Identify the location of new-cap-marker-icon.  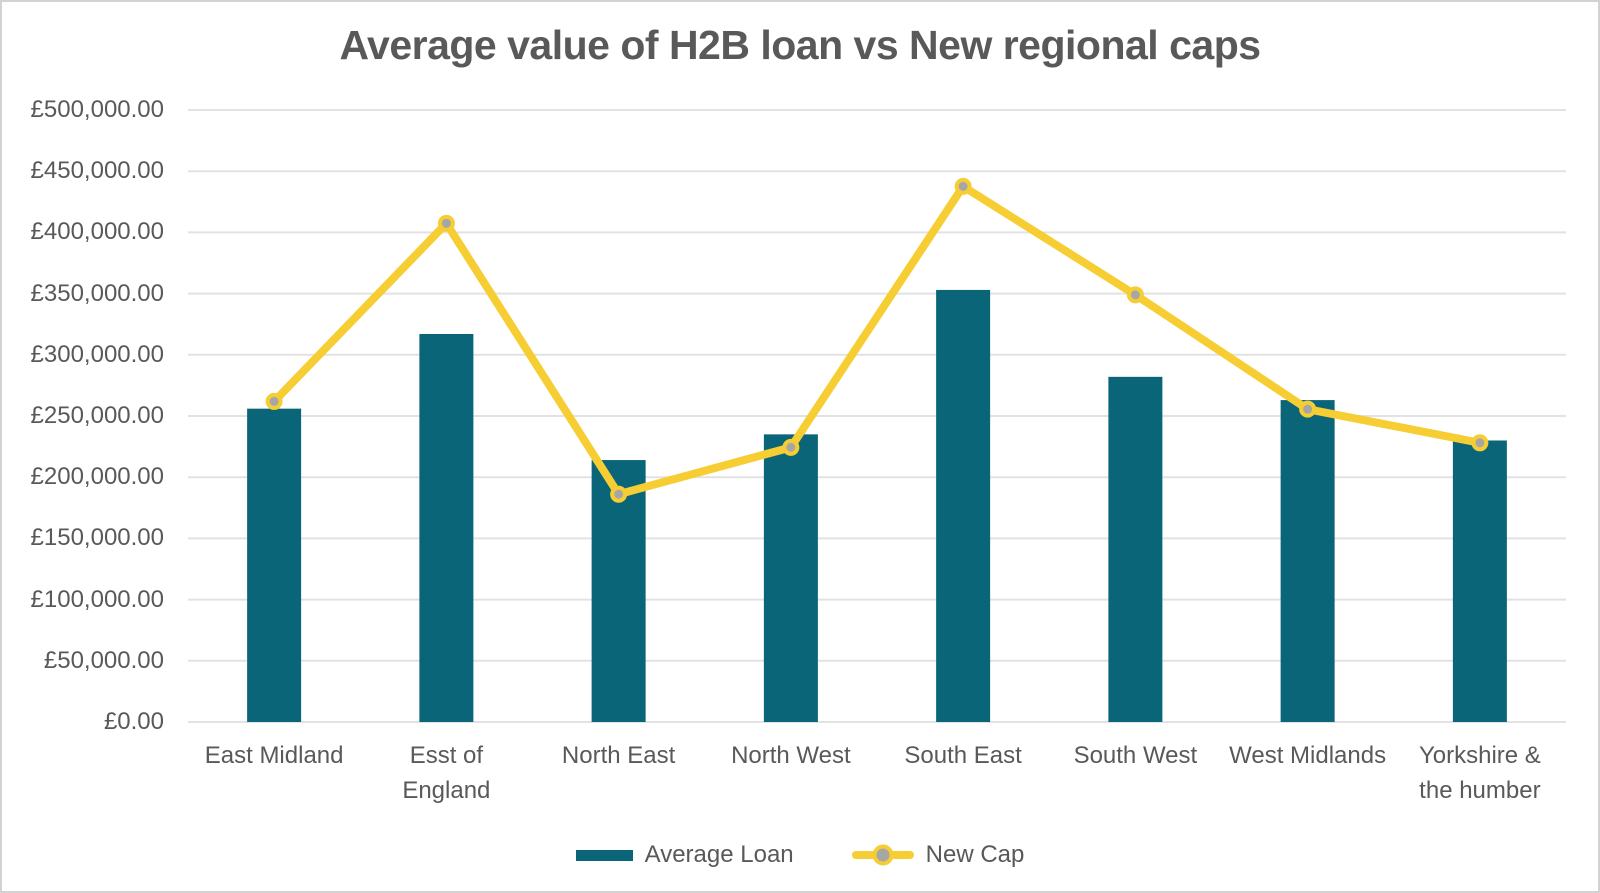
(883, 855).